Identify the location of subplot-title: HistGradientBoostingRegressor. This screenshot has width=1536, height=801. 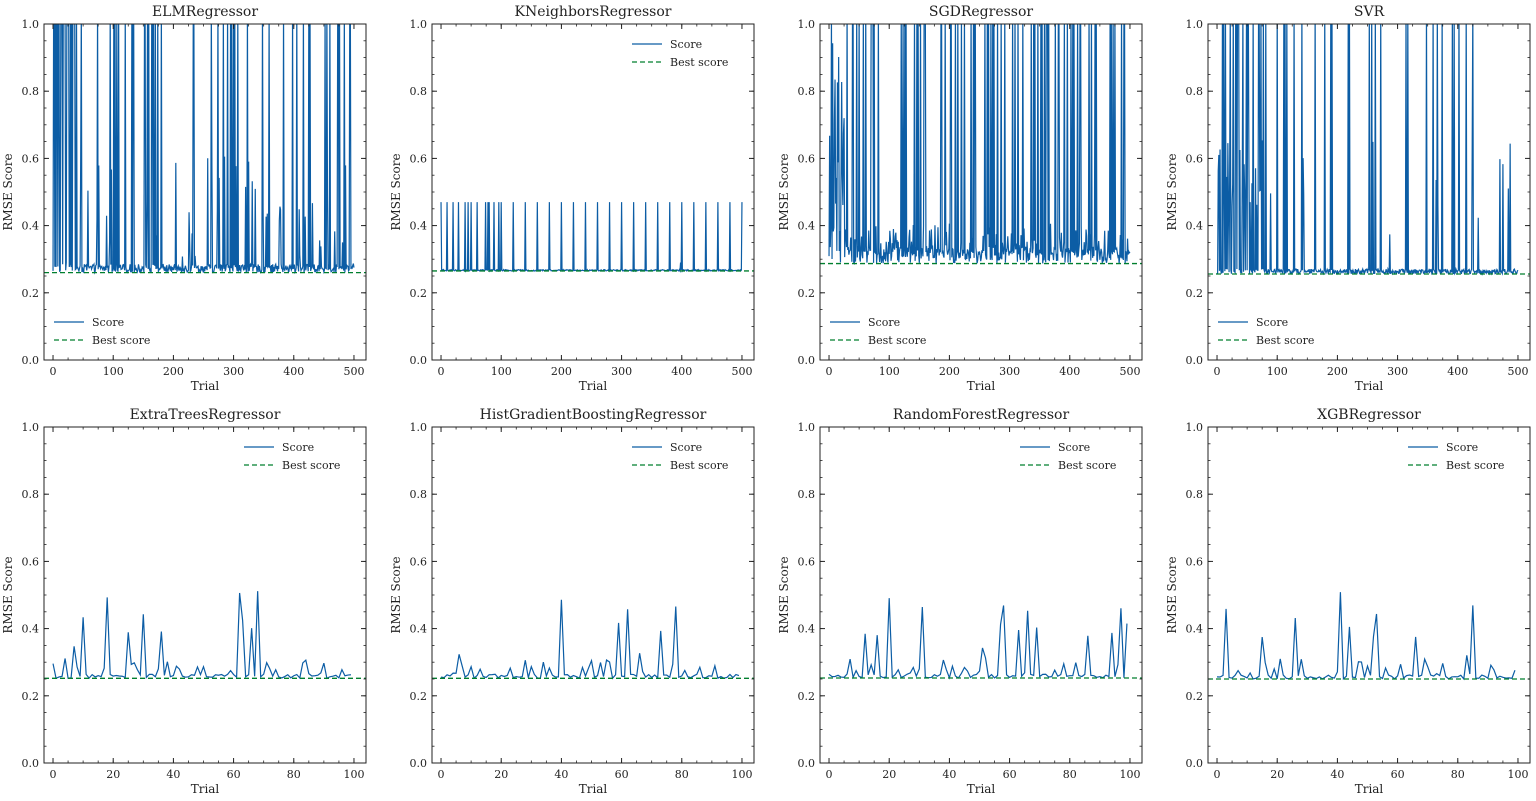
(593, 415).